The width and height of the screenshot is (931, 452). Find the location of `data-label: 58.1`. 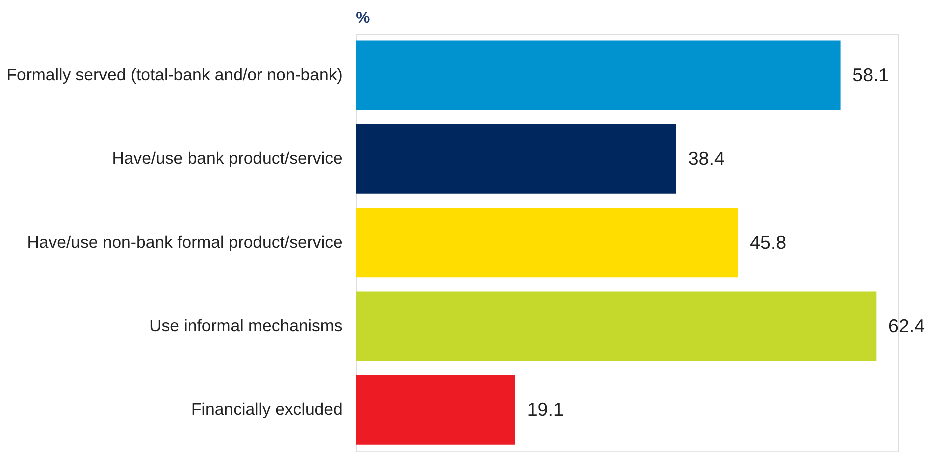

data-label: 58.1 is located at coordinates (871, 75).